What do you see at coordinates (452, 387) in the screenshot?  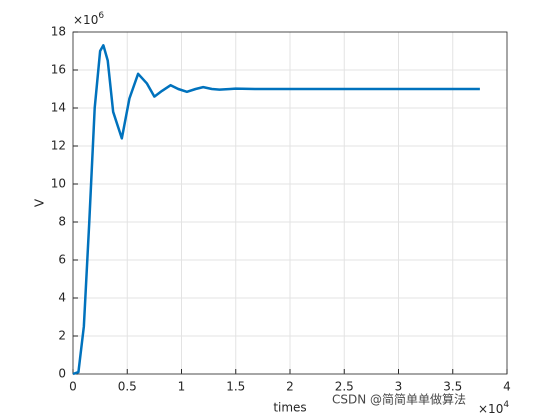 I see `x-tick-label: 3.5` at bounding box center [452, 387].